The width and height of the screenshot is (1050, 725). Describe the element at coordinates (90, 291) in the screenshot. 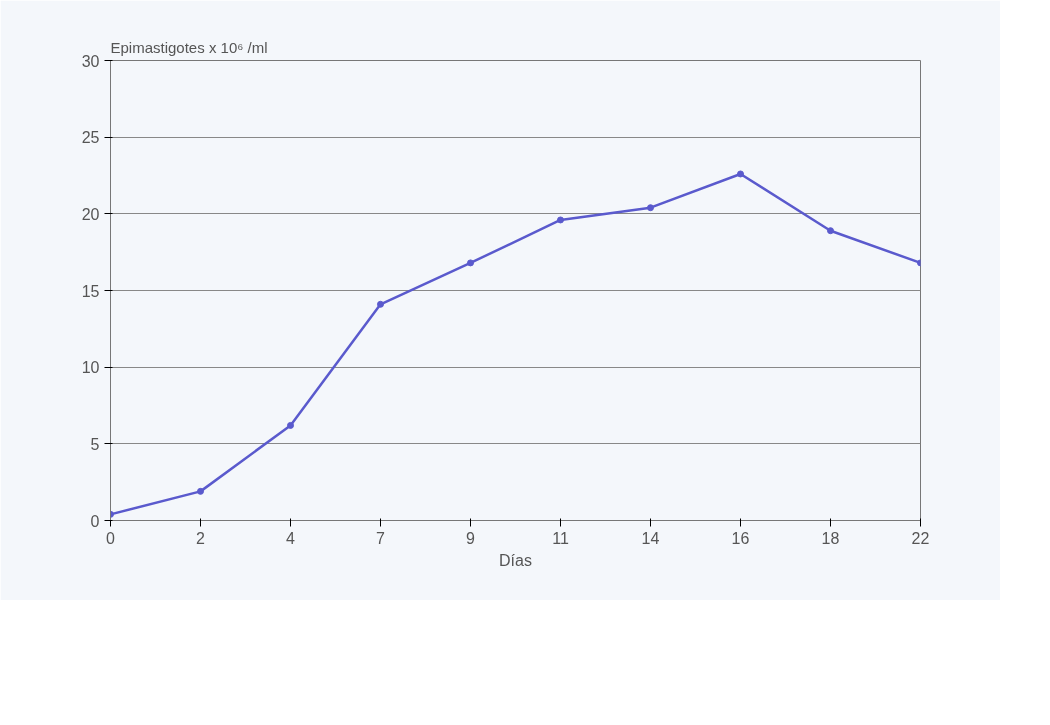

I see `y-tick-label: 15` at that location.